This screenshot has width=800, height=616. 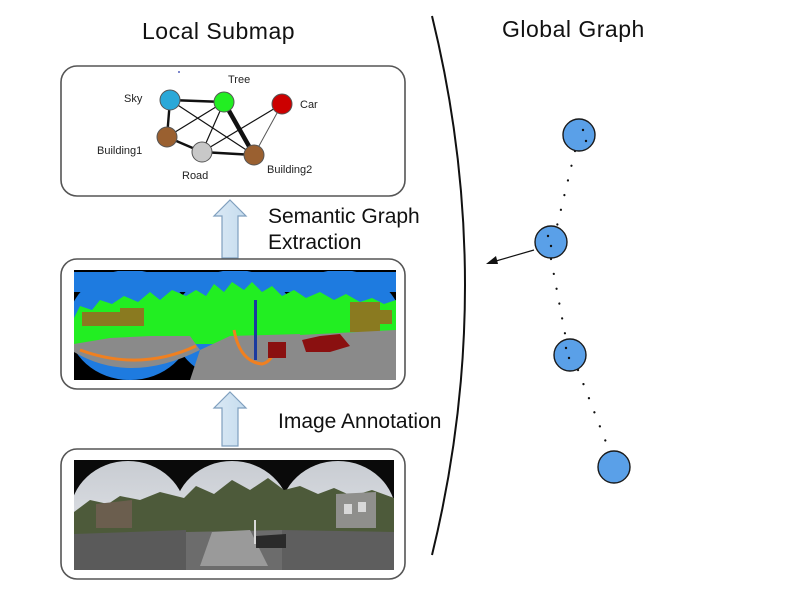 What do you see at coordinates (133, 99) in the screenshot?
I see `node-label-sky: Sky` at bounding box center [133, 99].